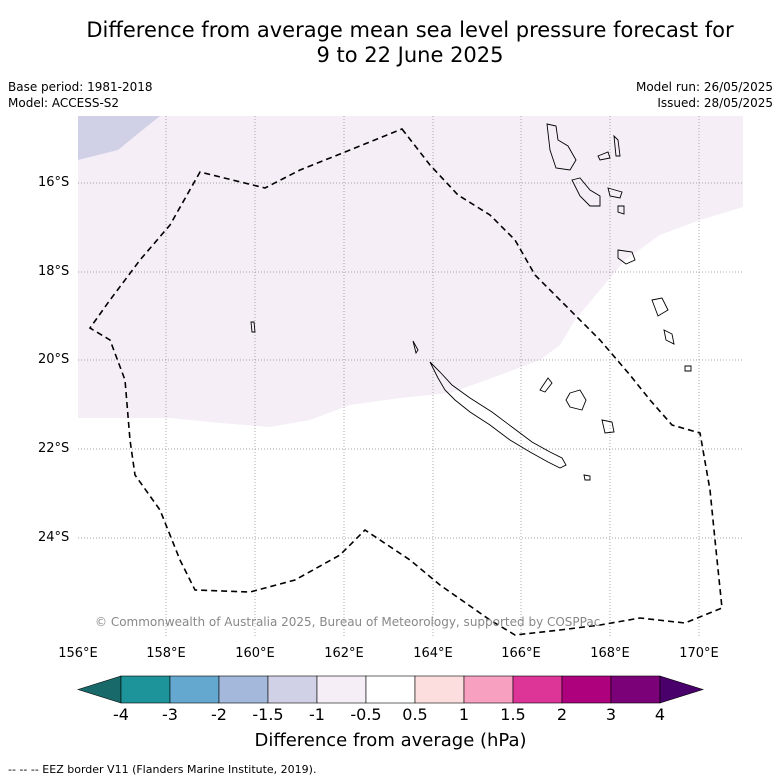 Image resolution: width=781 pixels, height=781 pixels. Describe the element at coordinates (715, 103) in the screenshot. I see `issued-text: Issued: 28/05/2025` at that location.